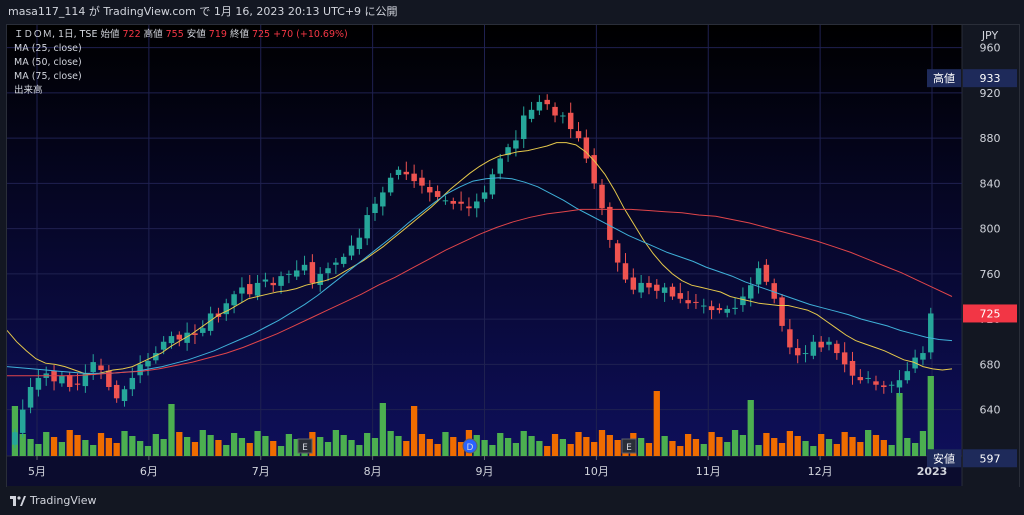 The width and height of the screenshot is (1024, 515). Describe the element at coordinates (972, 268) in the screenshot. I see `price-labels: 933 高値 725 597 安値` at that location.